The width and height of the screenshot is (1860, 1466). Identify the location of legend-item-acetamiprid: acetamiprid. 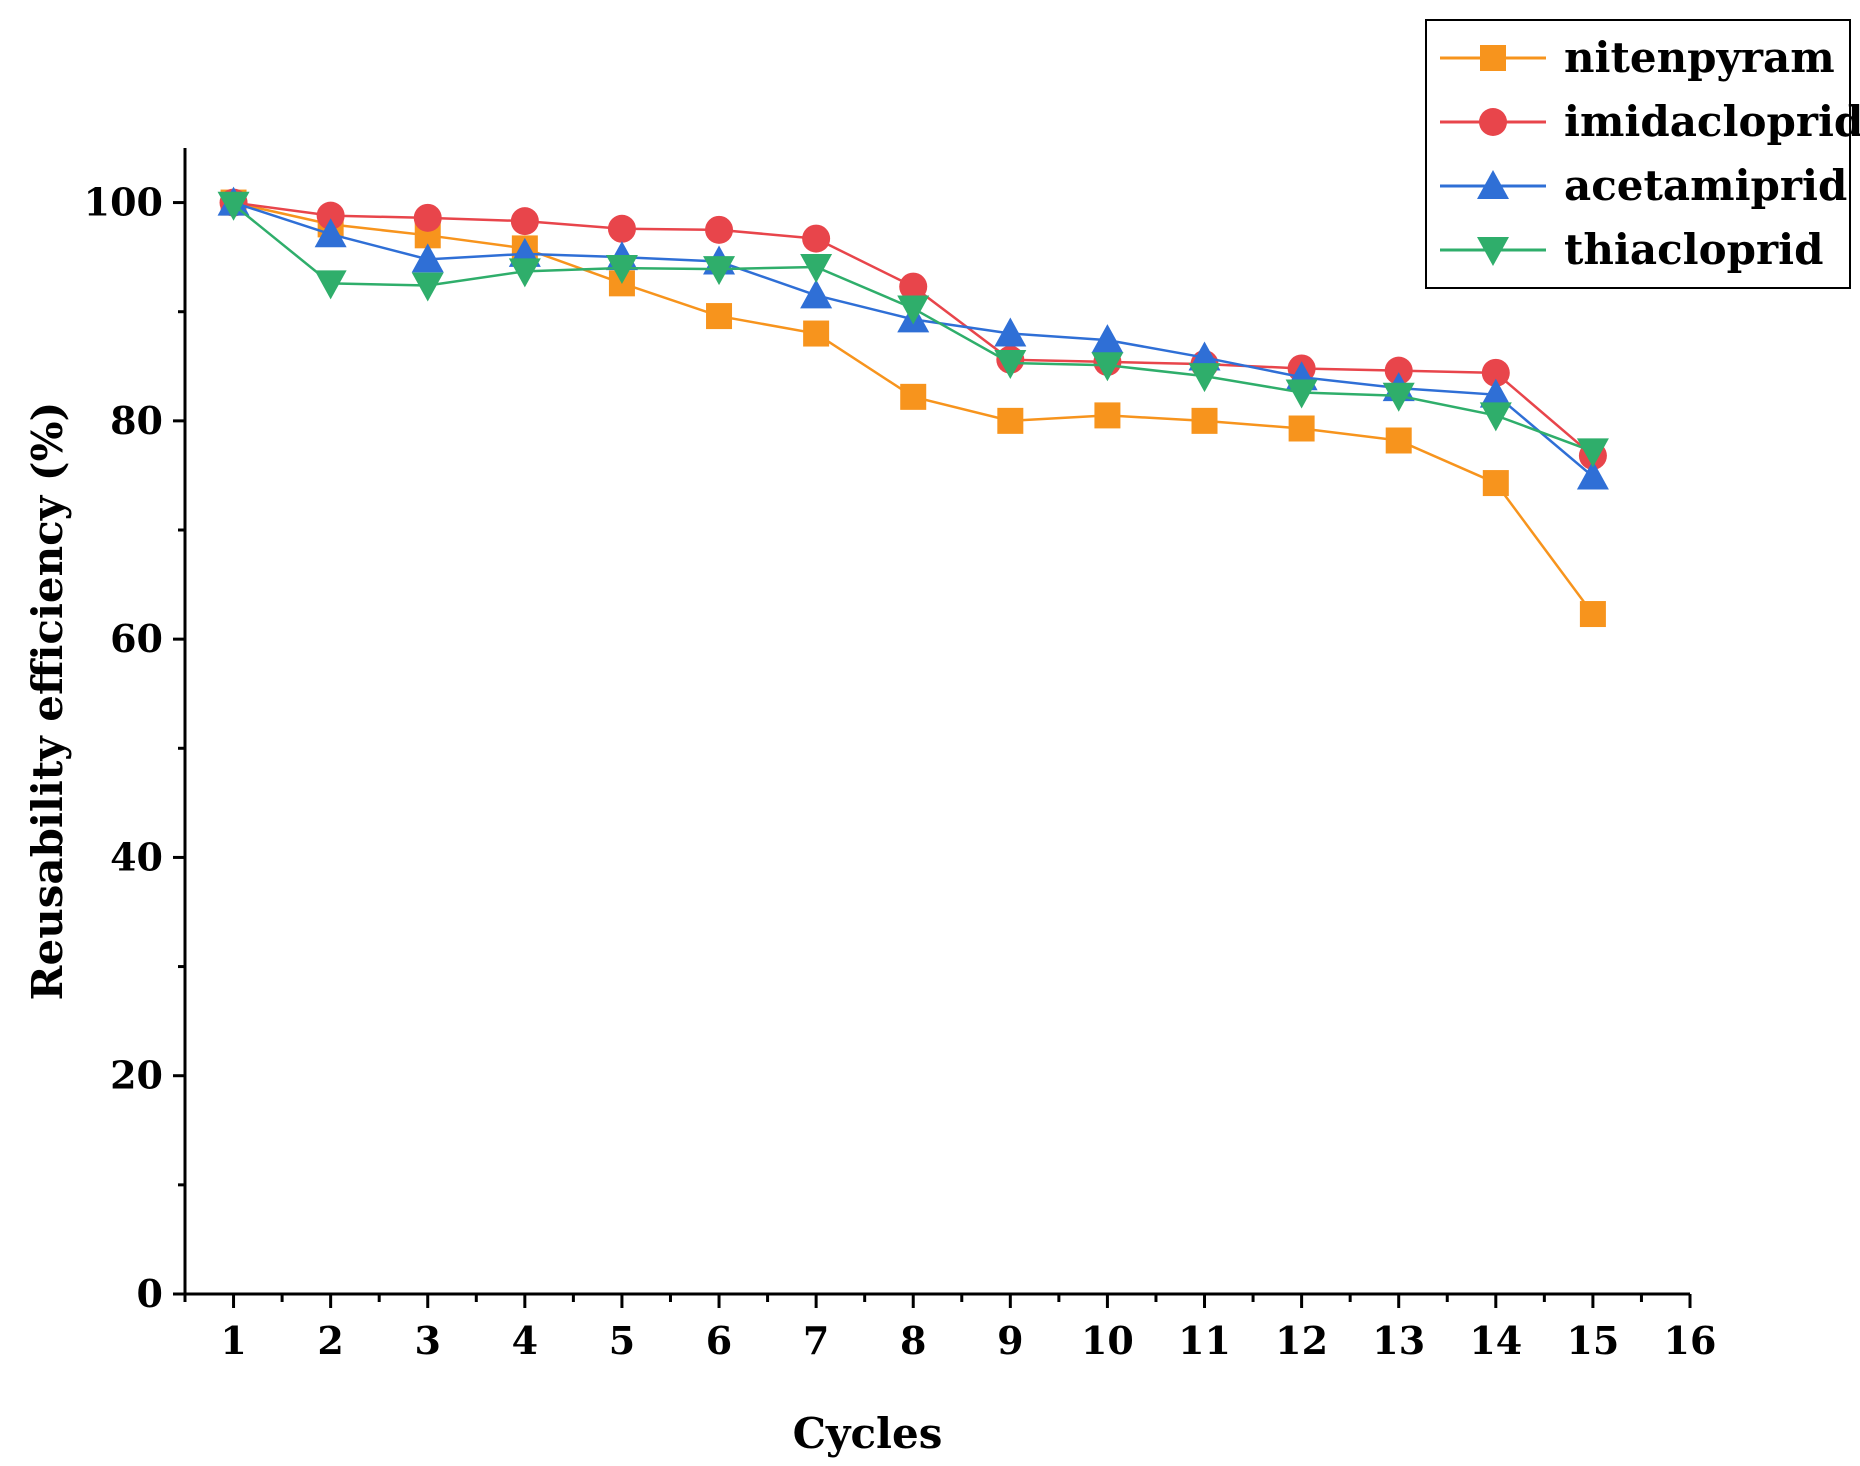
(1643, 185).